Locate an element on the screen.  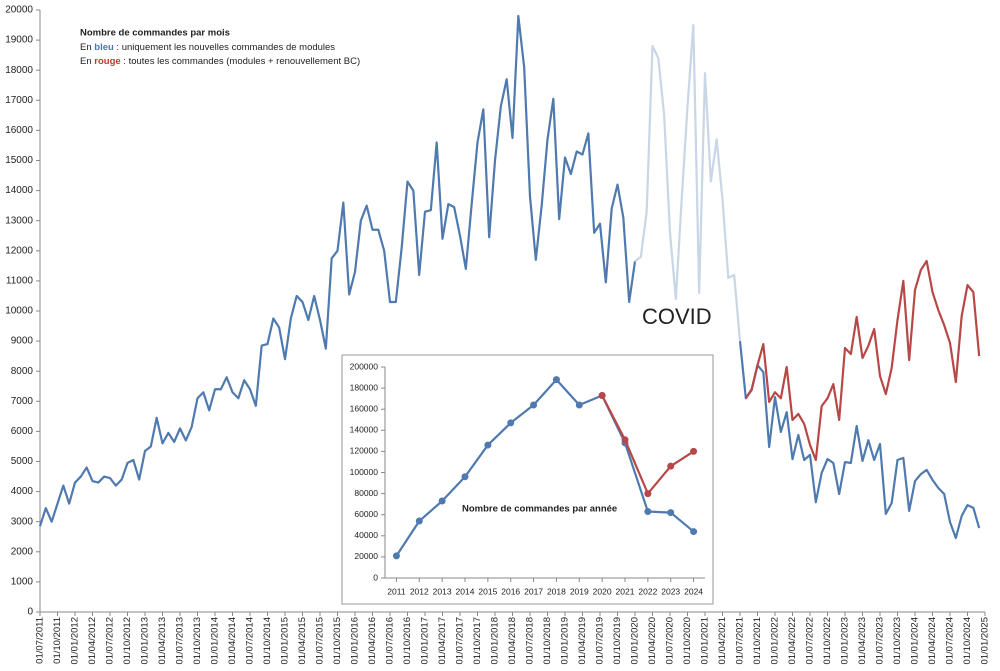
x-tick-label: 01/01/2019 is located at coordinates (565, 641).